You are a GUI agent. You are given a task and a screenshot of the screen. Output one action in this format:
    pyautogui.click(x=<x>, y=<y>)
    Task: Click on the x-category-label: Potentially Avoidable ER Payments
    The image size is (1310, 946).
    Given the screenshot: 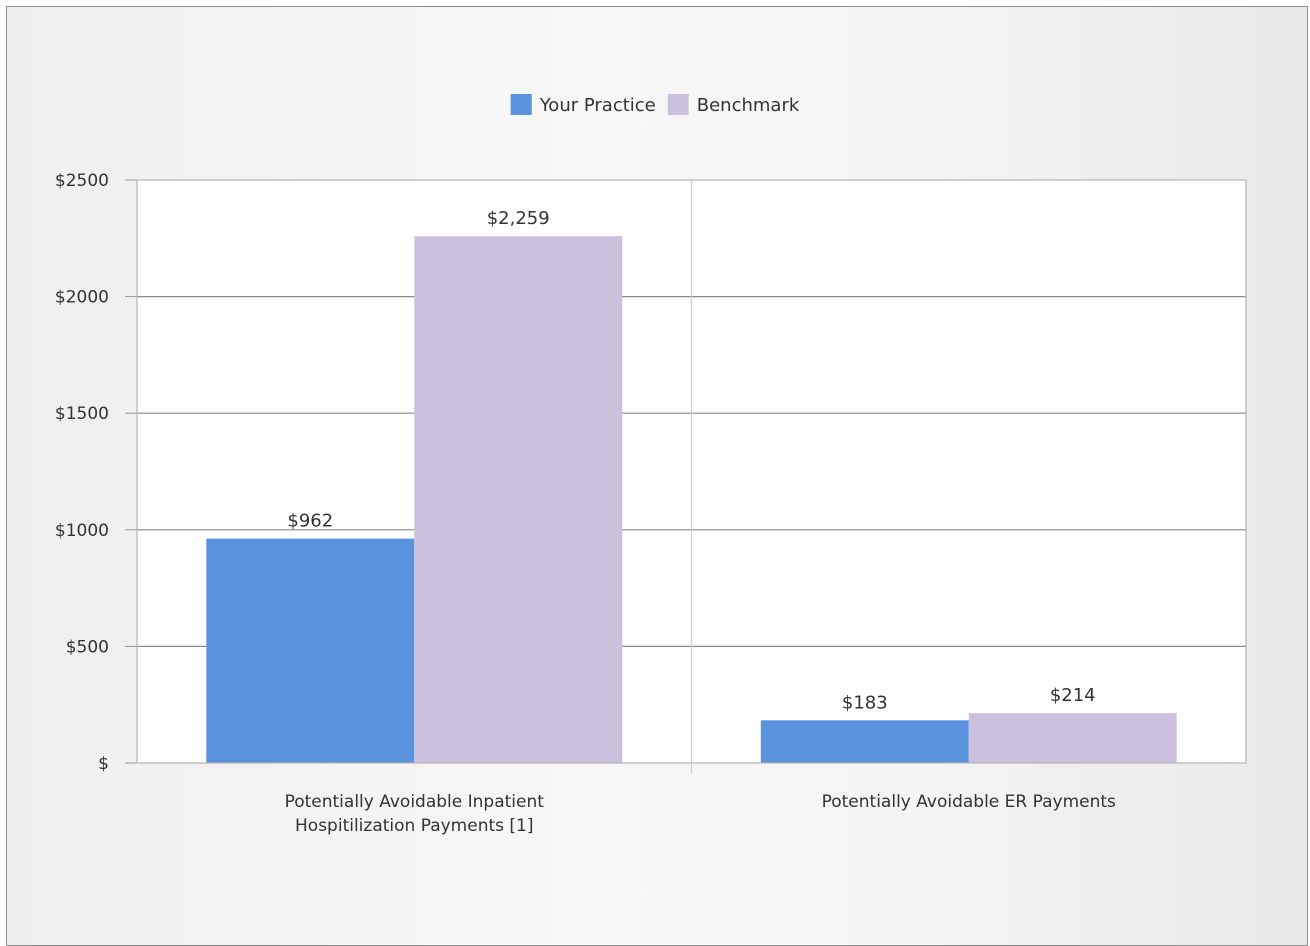 What is the action you would take?
    pyautogui.click(x=969, y=802)
    